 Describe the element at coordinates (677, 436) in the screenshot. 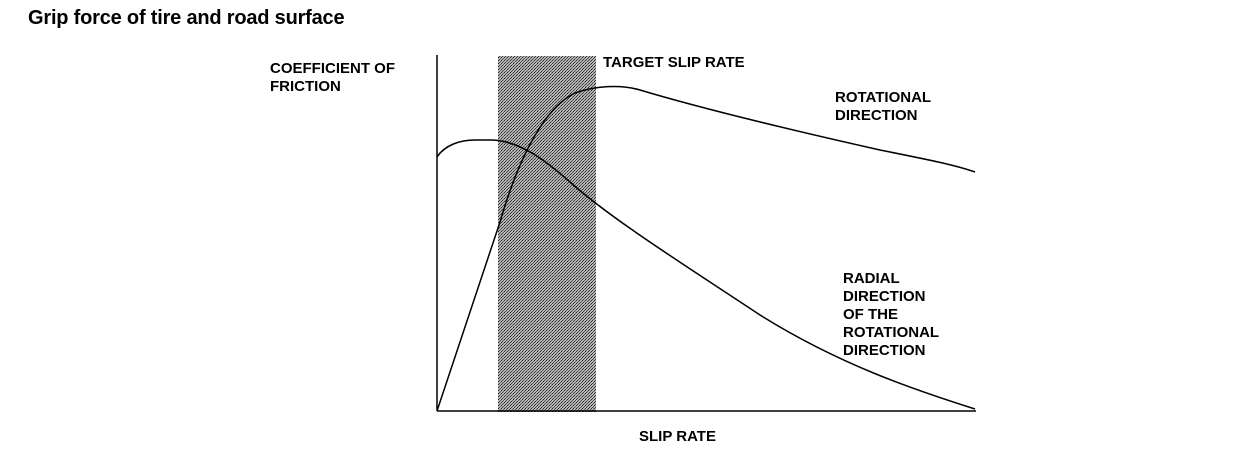

I see `x-axis-label: SLIP RATE` at that location.